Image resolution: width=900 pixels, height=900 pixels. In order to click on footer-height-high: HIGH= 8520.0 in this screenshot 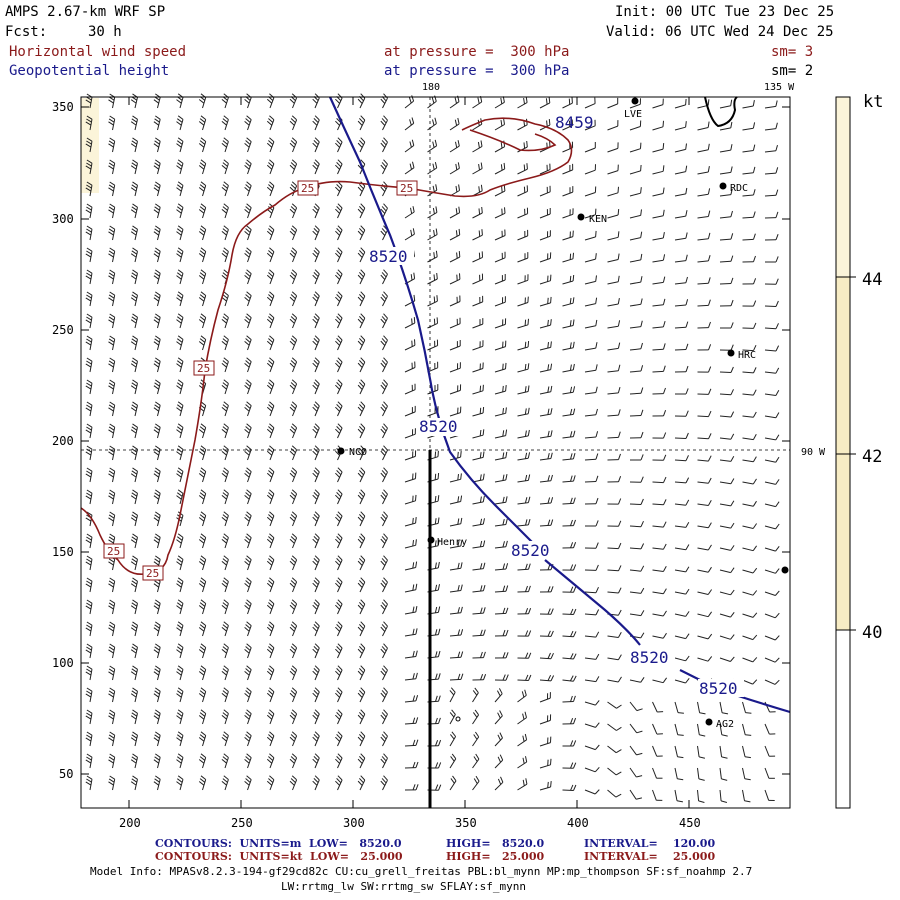, I will do `click(495, 843)`.